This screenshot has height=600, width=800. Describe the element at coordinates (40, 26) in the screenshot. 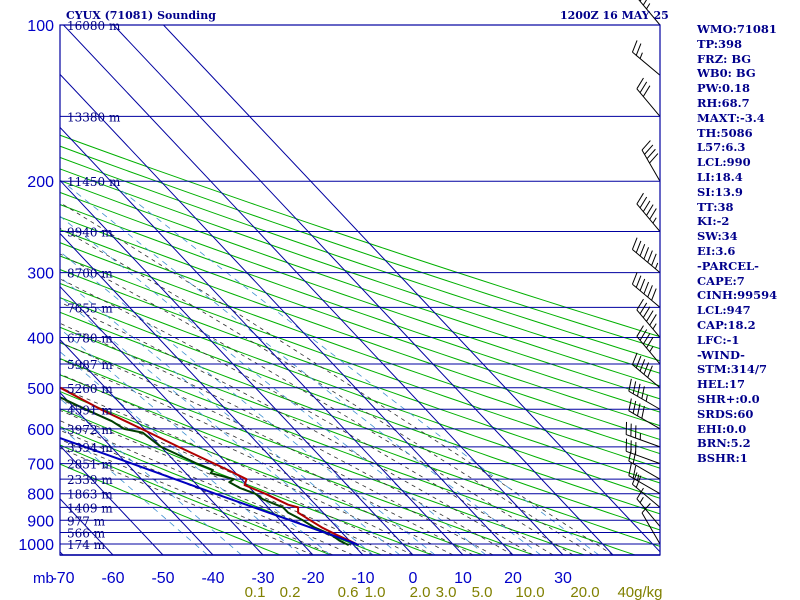

I see `pressure-tick-label: 100` at that location.